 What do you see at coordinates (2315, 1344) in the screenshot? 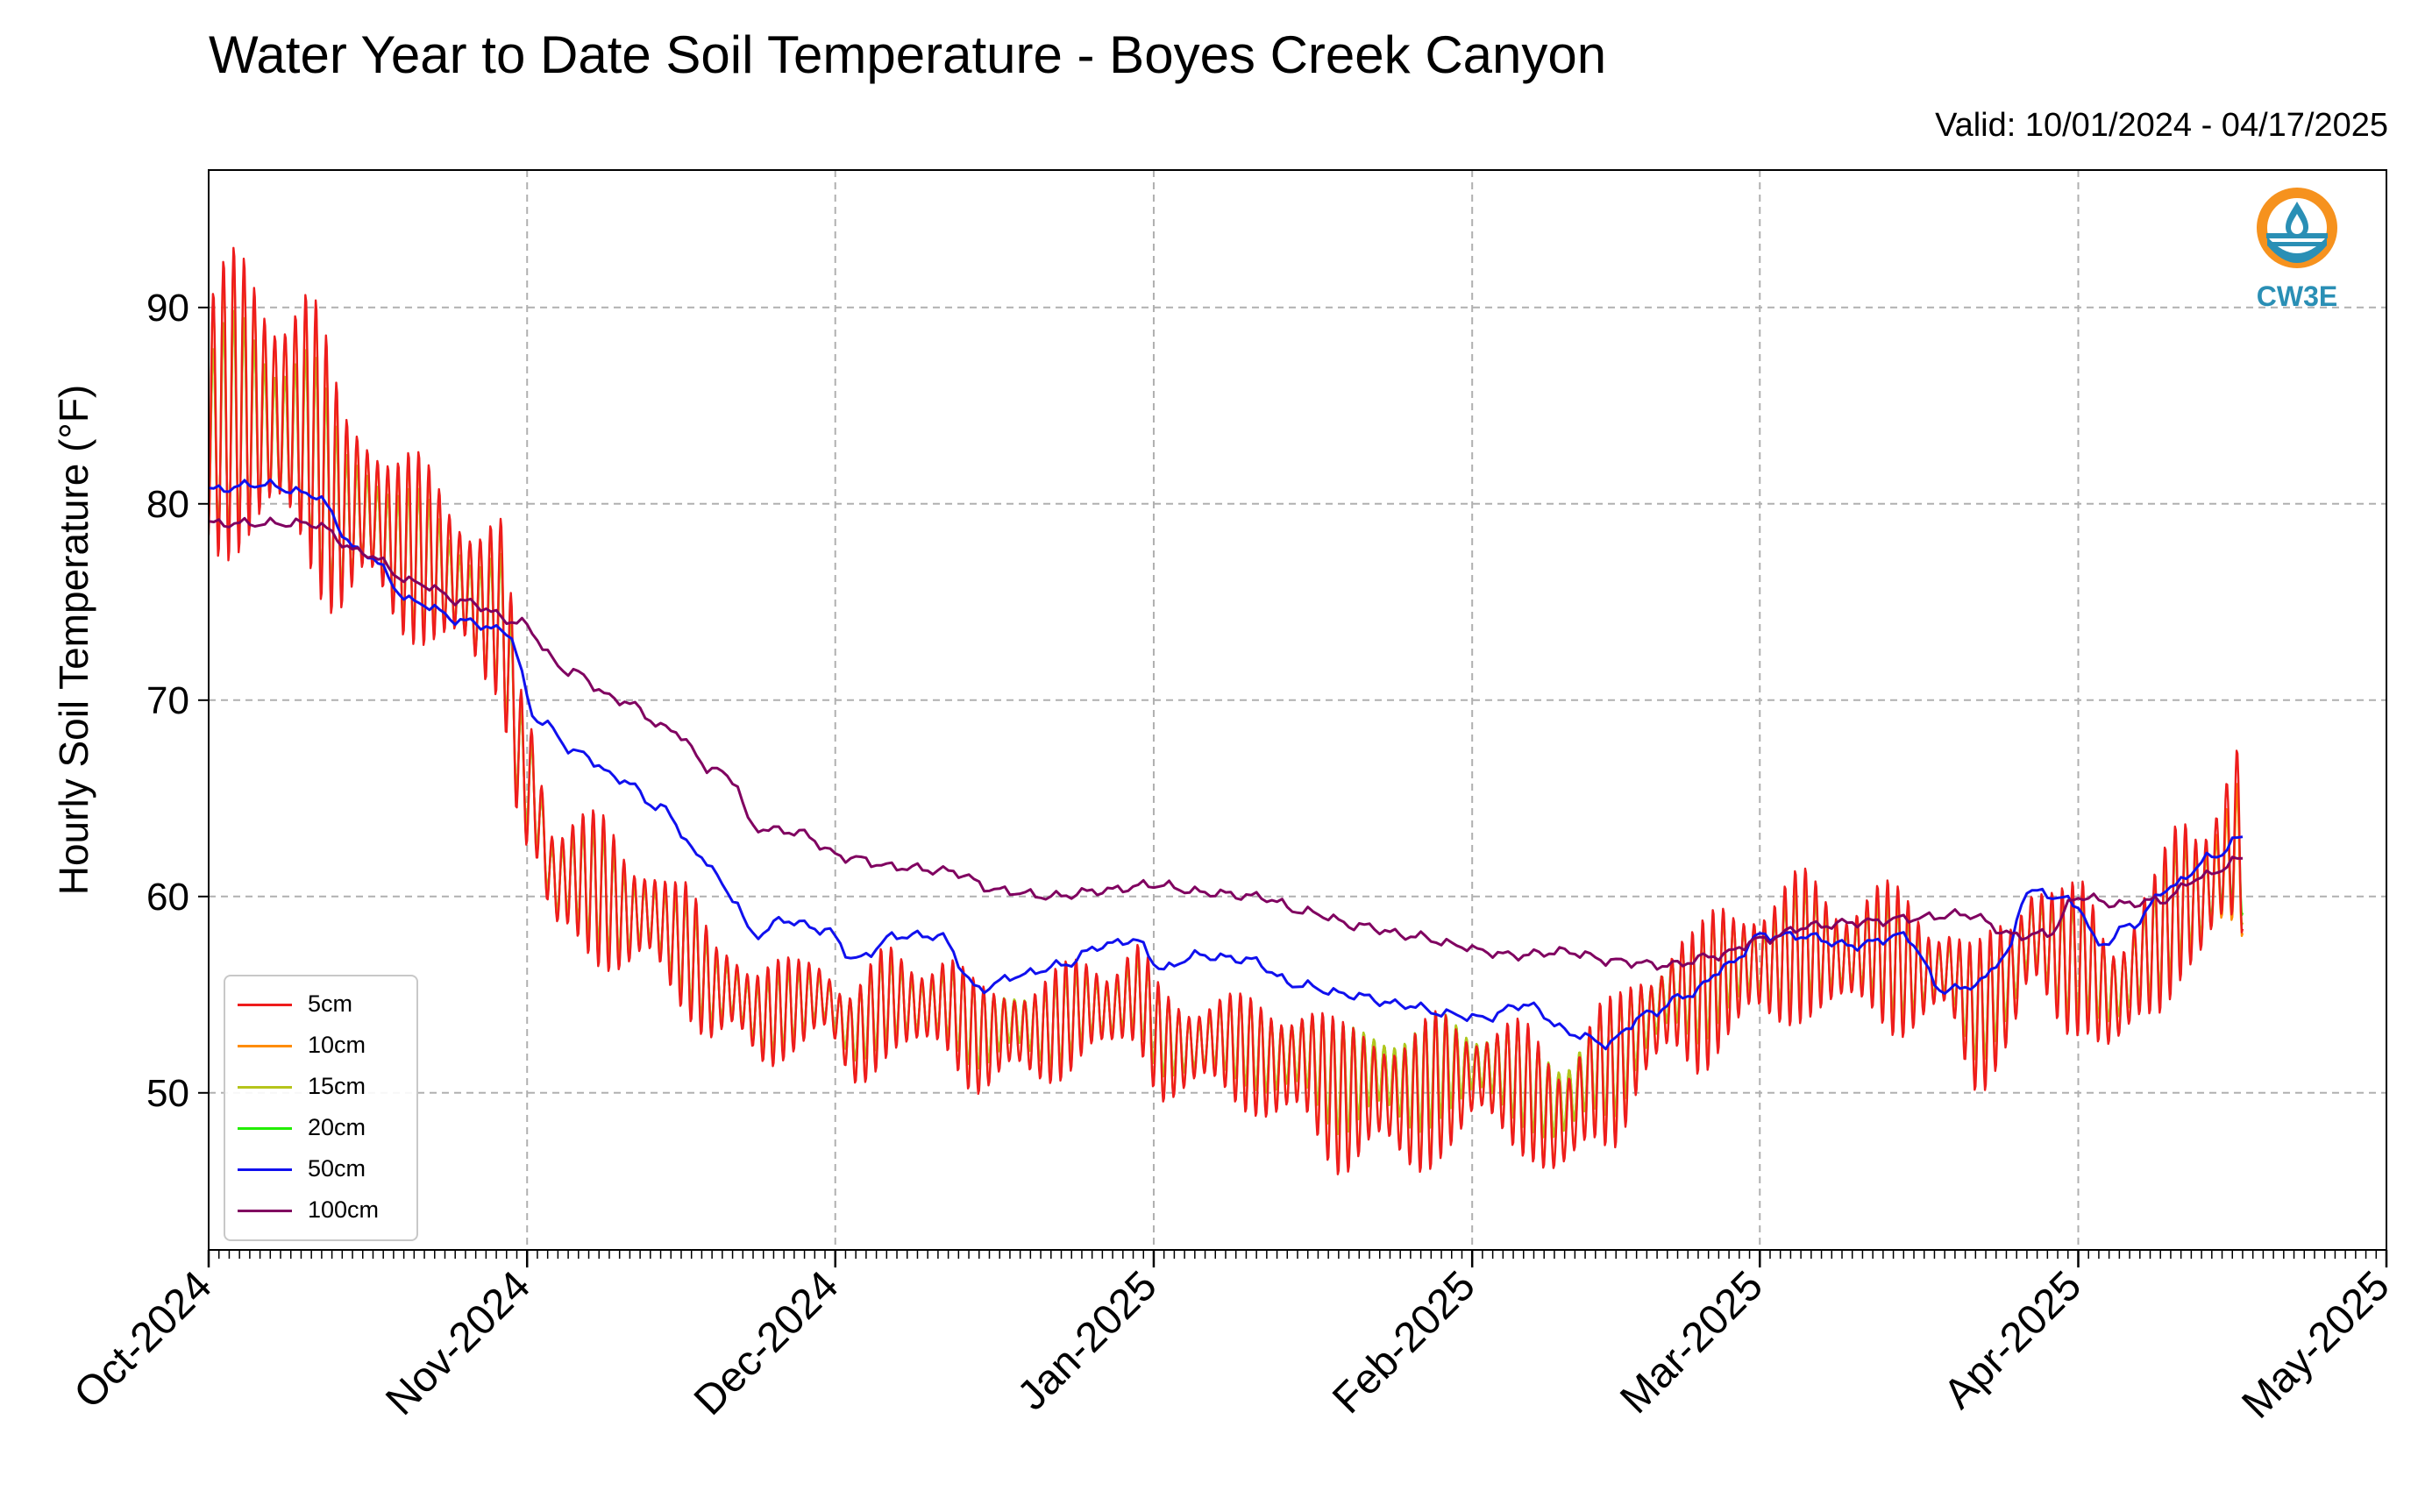
I see `x-tick-label: May-2025` at bounding box center [2315, 1344].